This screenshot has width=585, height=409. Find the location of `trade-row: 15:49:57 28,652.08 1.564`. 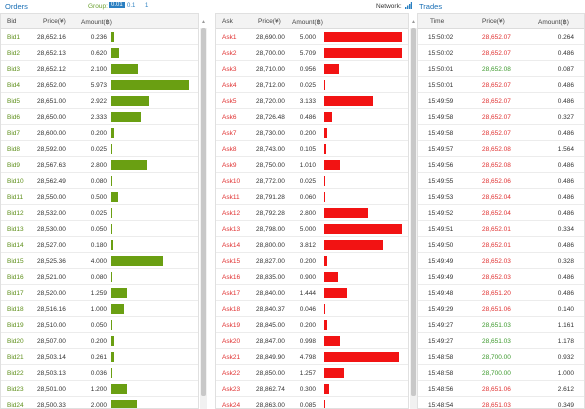

trade-row: 15:49:57 28,652.08 1.564 is located at coordinates (501, 149).